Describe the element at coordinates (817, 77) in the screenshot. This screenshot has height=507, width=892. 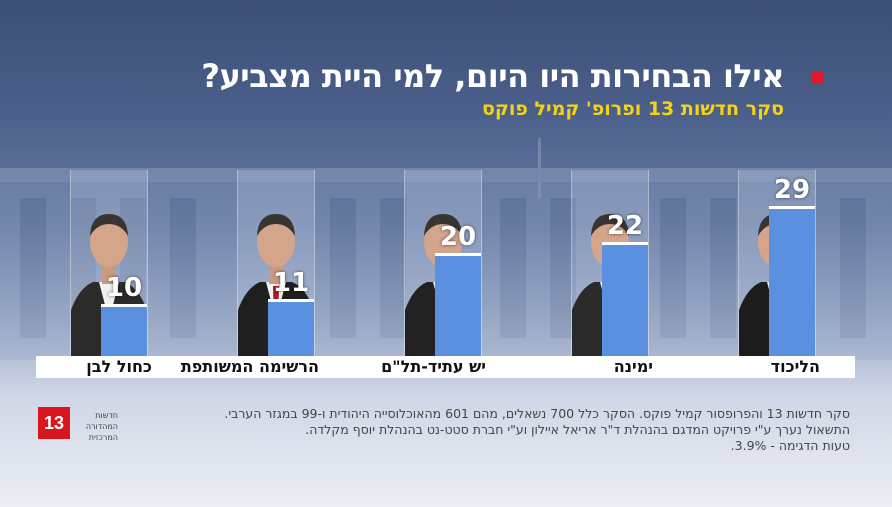
I see `title-bullet` at that location.